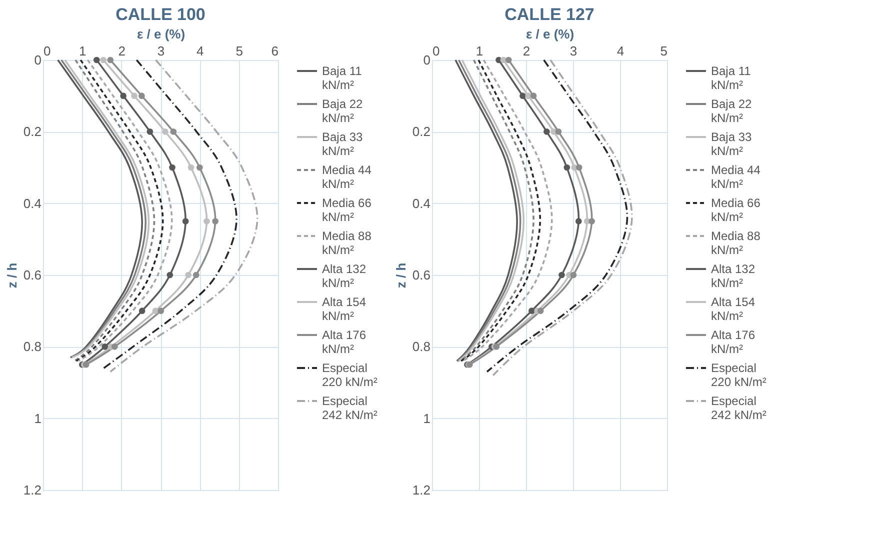 The width and height of the screenshot is (894, 545). Describe the element at coordinates (274, 51) in the screenshot. I see `x-tick-label: 6` at that location.